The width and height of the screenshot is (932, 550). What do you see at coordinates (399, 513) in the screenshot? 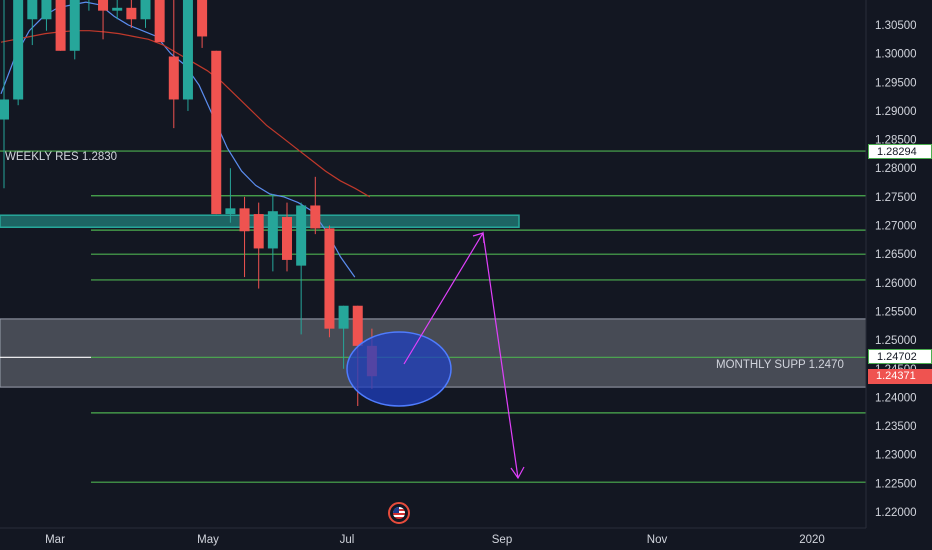
I see `us-flag-icon` at bounding box center [399, 513].